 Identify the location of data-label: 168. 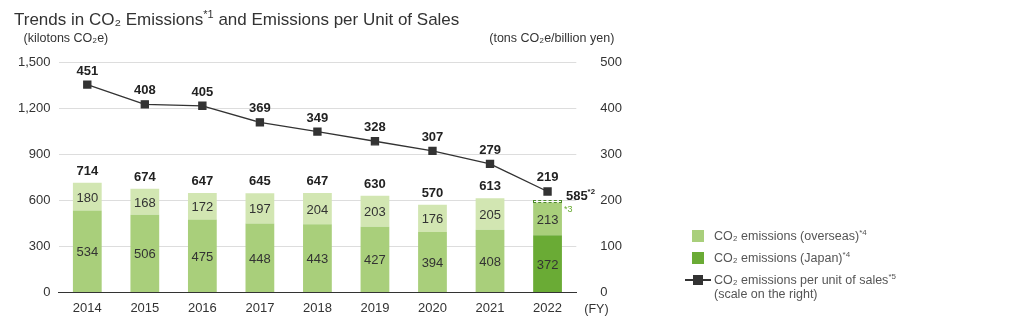
(144, 202).